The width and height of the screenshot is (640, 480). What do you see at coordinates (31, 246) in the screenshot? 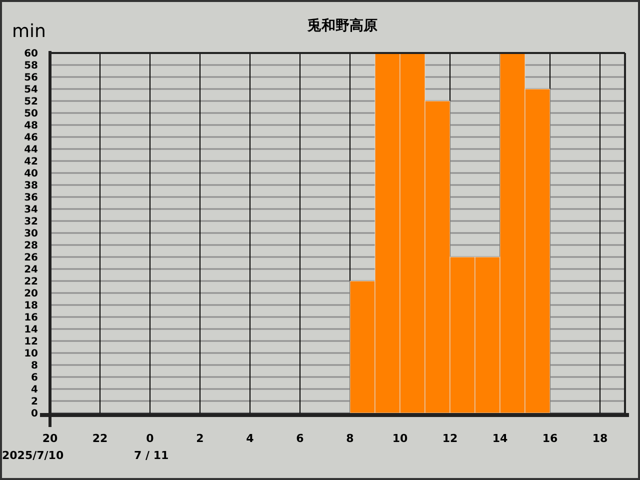
I see `y-tick-label: 28` at bounding box center [31, 246].